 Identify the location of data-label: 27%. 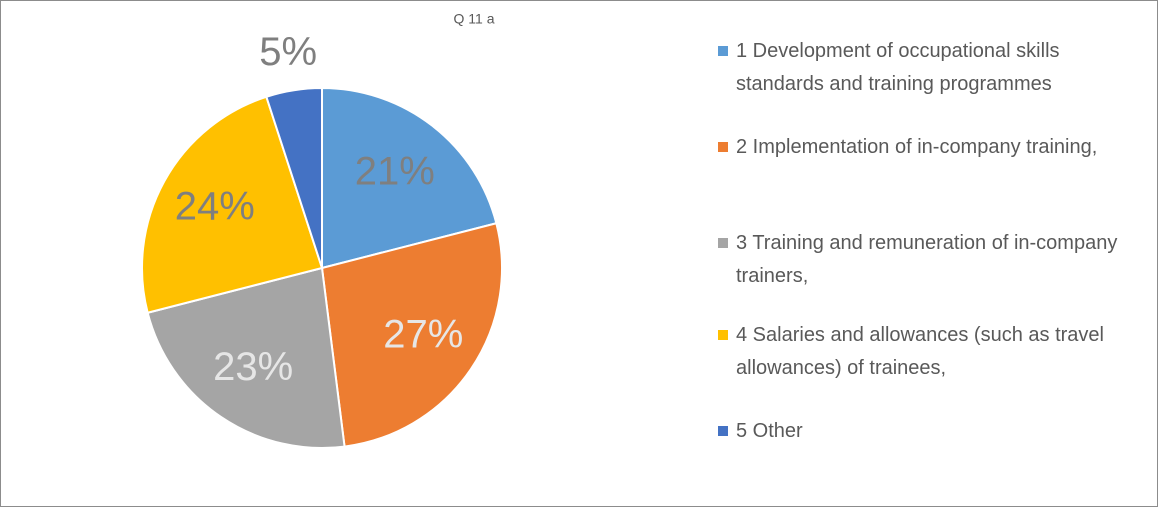
(423, 334).